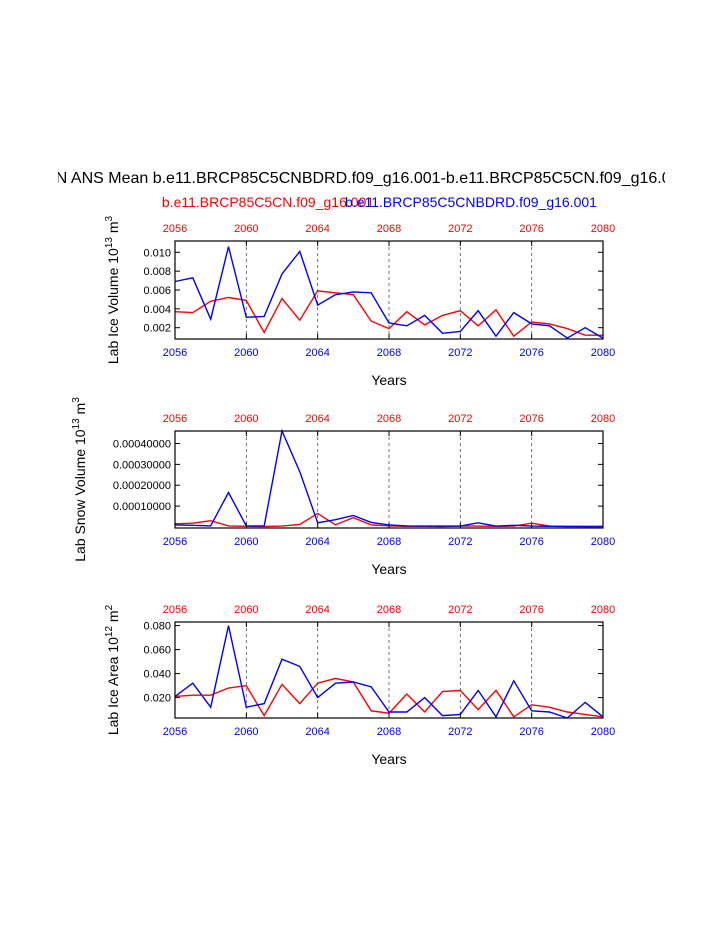 Image resolution: width=723 pixels, height=935 pixels. I want to click on y-axis-label: Lab Ice Area 1012 m2, so click(112, 669).